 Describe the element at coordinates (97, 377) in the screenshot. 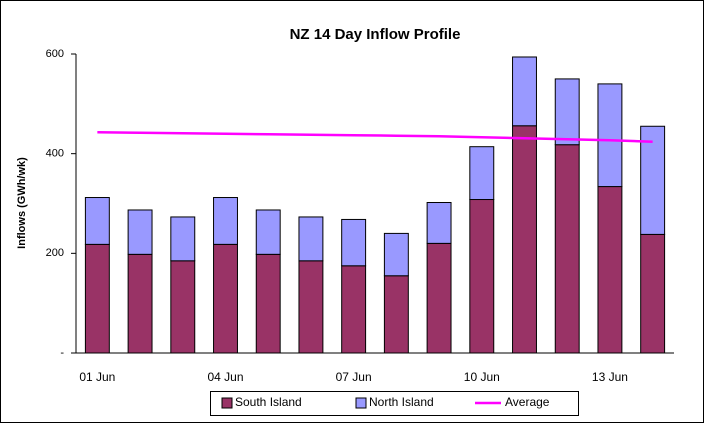

I see `x-tick-label: 01 Jun` at that location.